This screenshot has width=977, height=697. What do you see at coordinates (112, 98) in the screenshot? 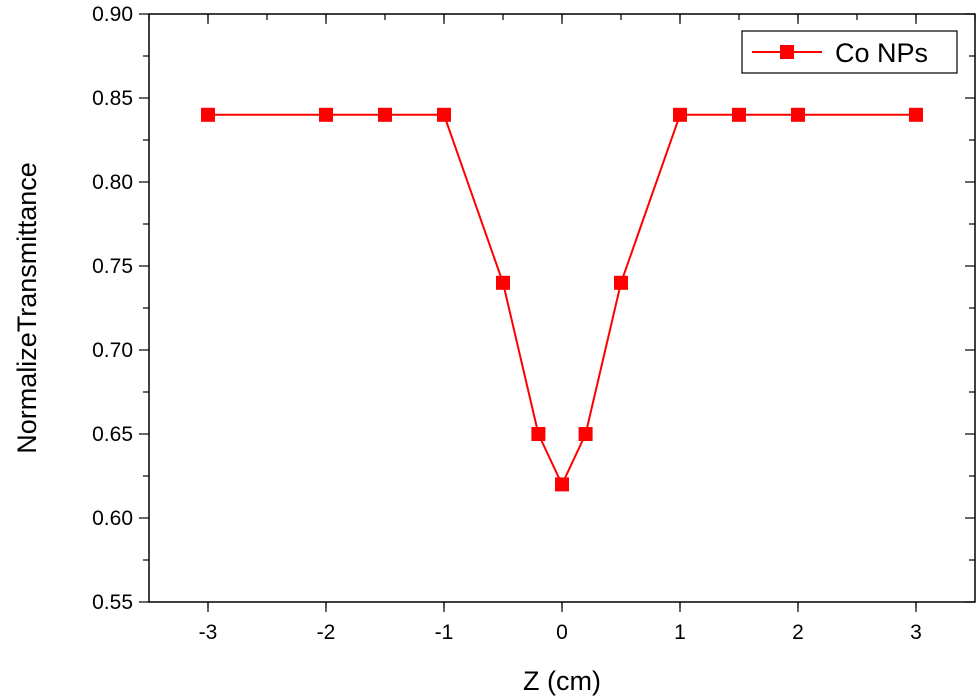
I see `y-tick-label: 0.85` at bounding box center [112, 98].